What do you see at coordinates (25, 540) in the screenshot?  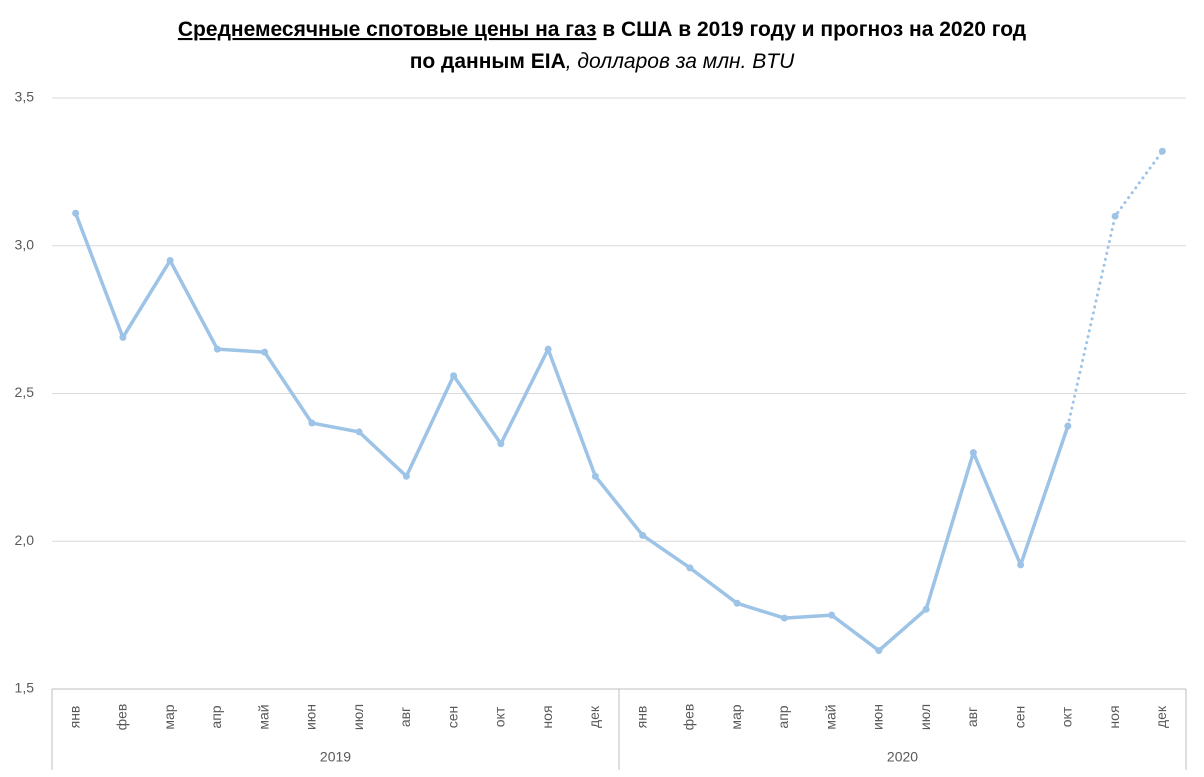 I see `y-tick-label: 2,0` at bounding box center [25, 540].